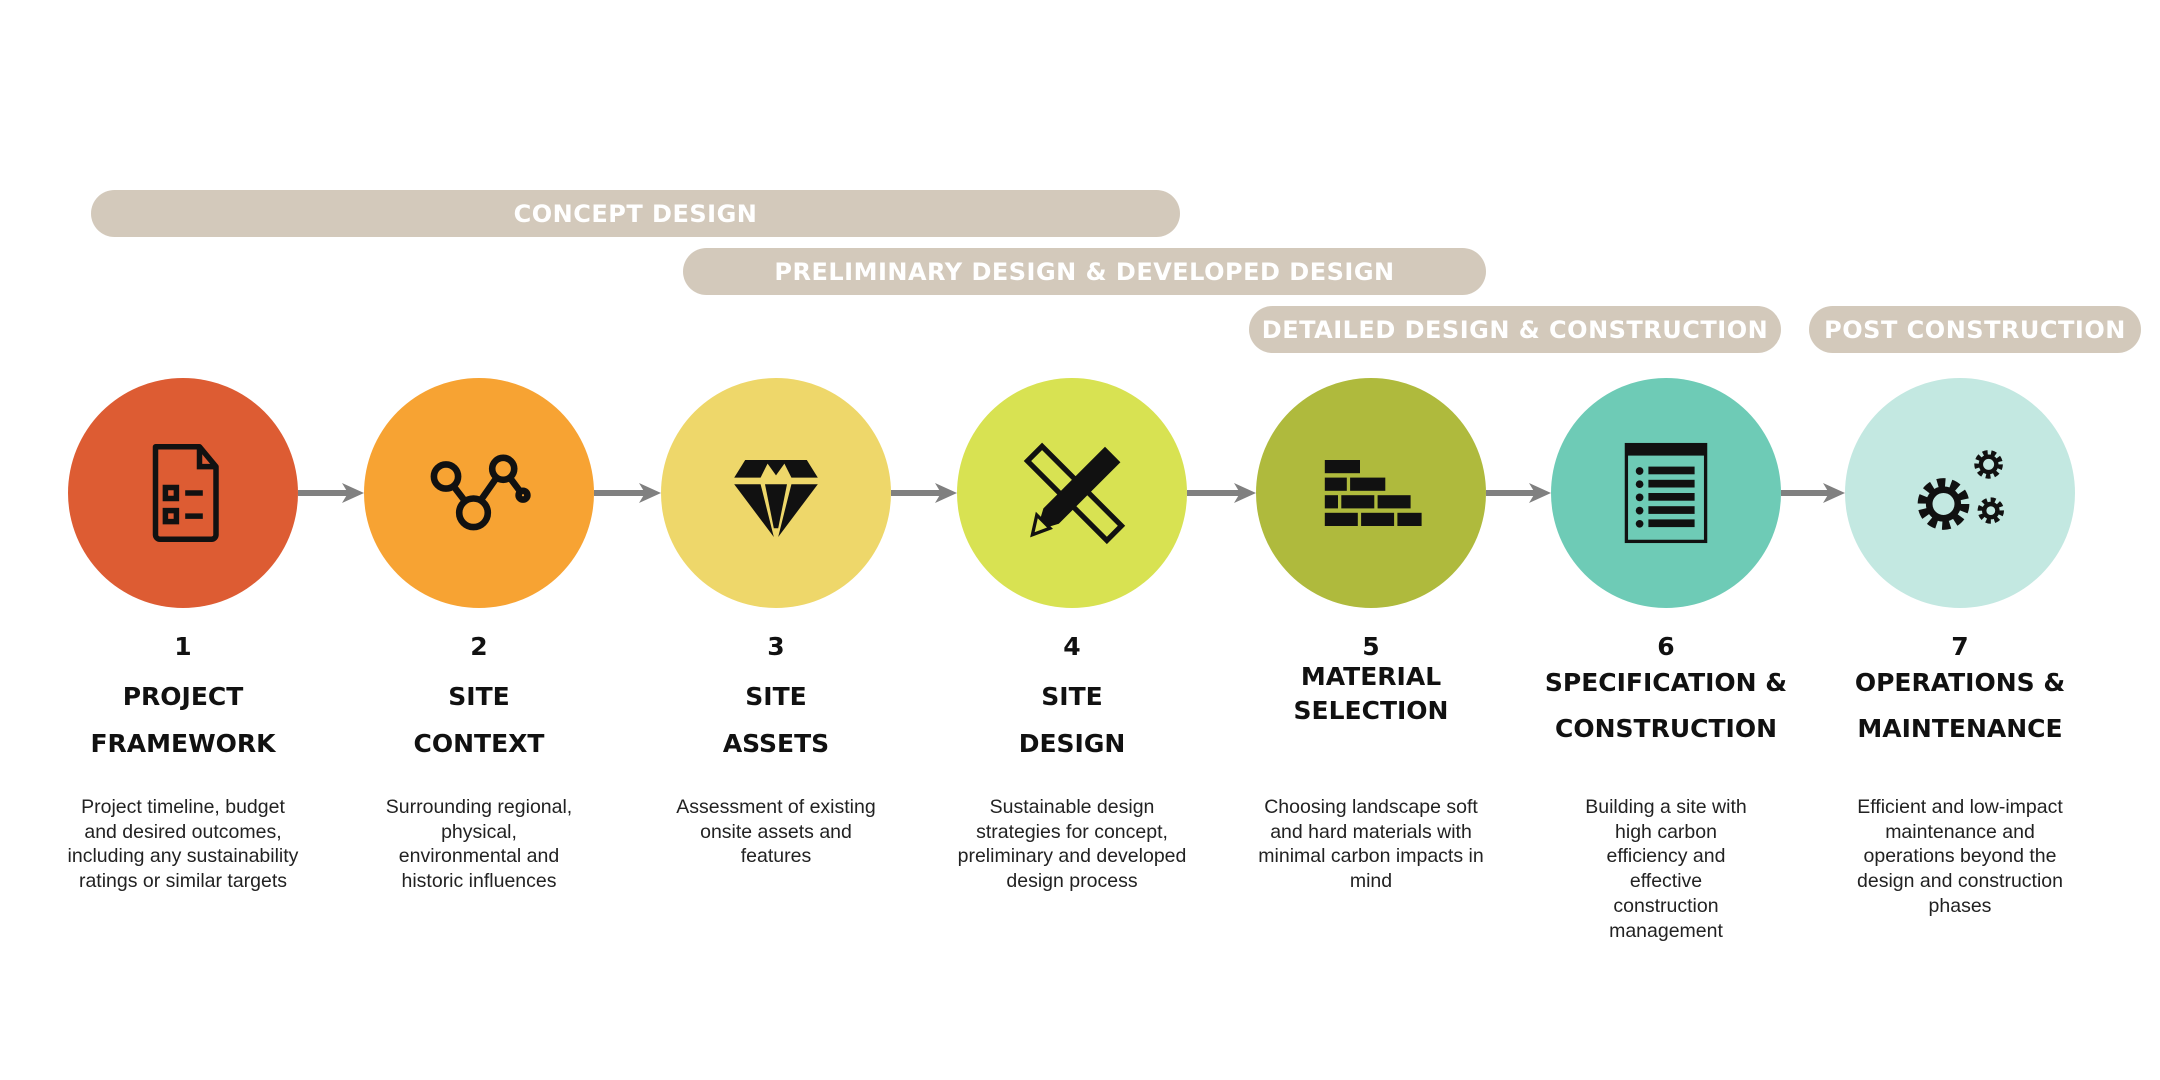 This screenshot has height=1080, width=2160. Describe the element at coordinates (1960, 682) in the screenshot. I see `step-title-line1: OPERATIONS &` at that location.